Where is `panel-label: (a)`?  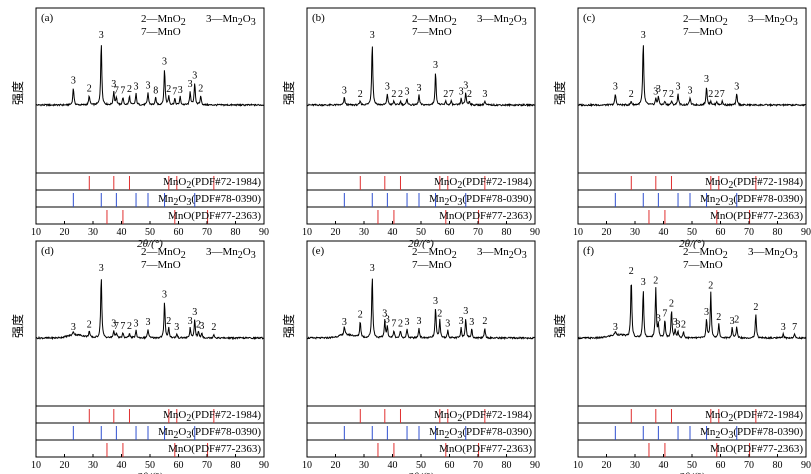
panel-label: (a) is located at coordinates (47, 18).